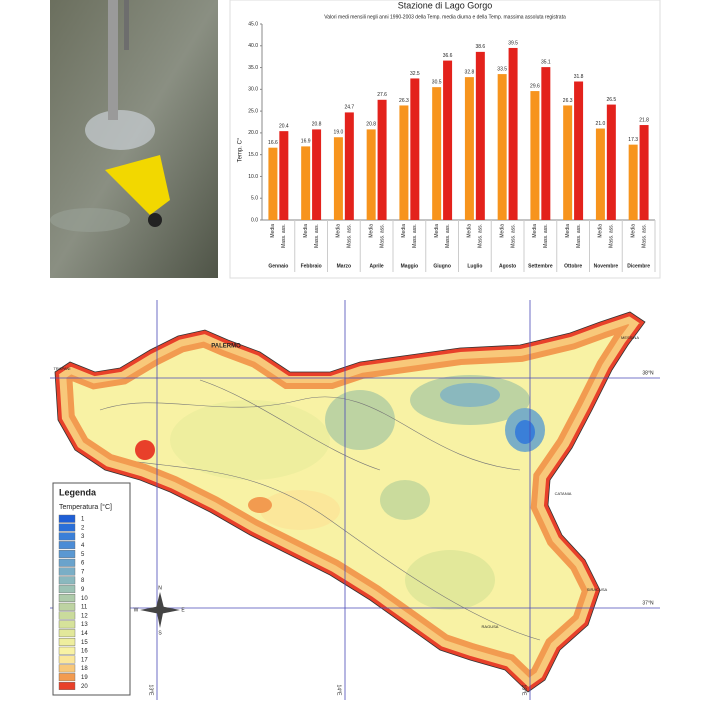 This screenshot has width=718, height=710. Describe the element at coordinates (84, 599) in the screenshot. I see `legend-level: 10` at that location.